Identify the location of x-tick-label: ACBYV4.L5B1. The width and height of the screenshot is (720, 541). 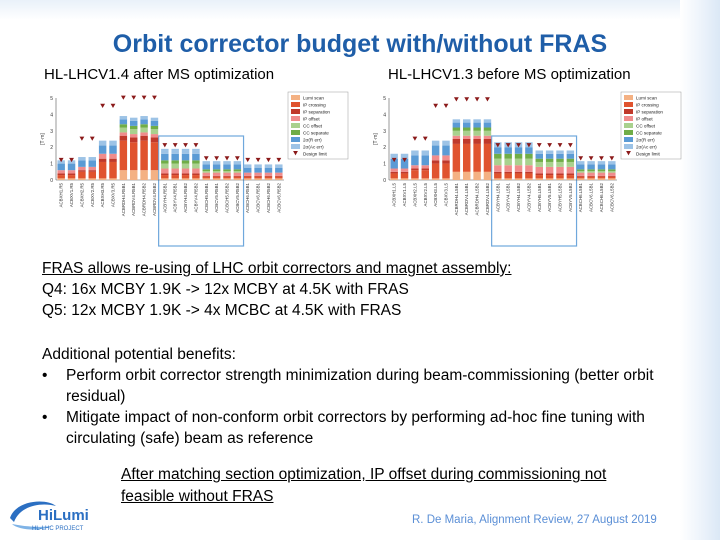
(508, 196).